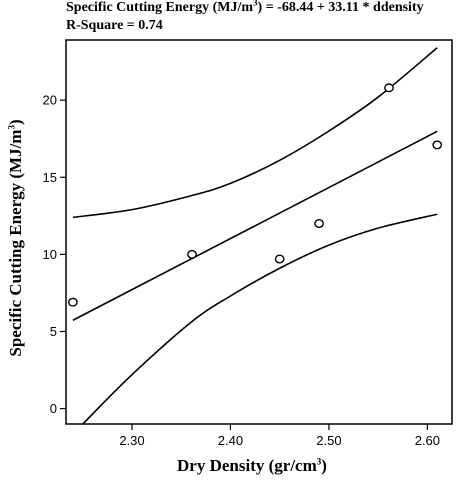 The width and height of the screenshot is (474, 482). What do you see at coordinates (53, 408) in the screenshot?
I see `y-tick-label: 0` at bounding box center [53, 408].